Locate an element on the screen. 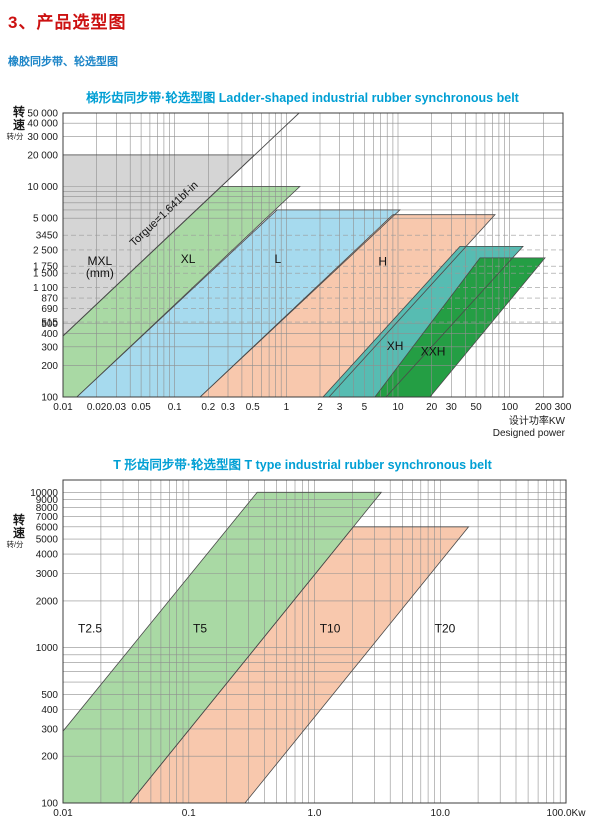  x-tick-label: 0.2 is located at coordinates (208, 407).